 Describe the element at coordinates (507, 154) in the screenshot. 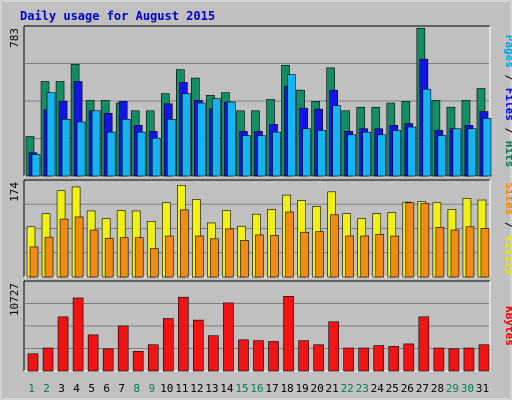

I see `legend-entry: Hits` at that location.